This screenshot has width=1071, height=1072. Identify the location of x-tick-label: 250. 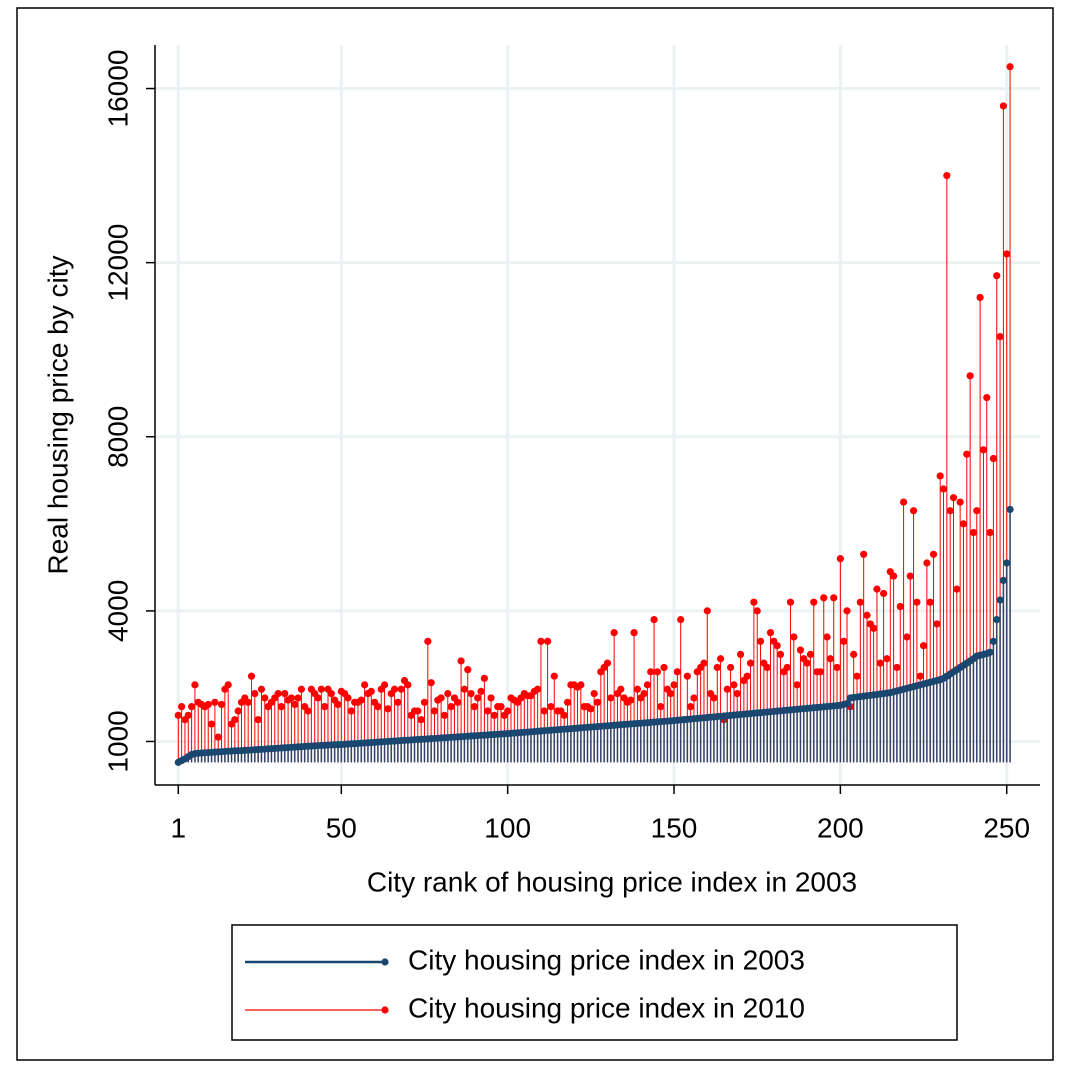
(1006, 827).